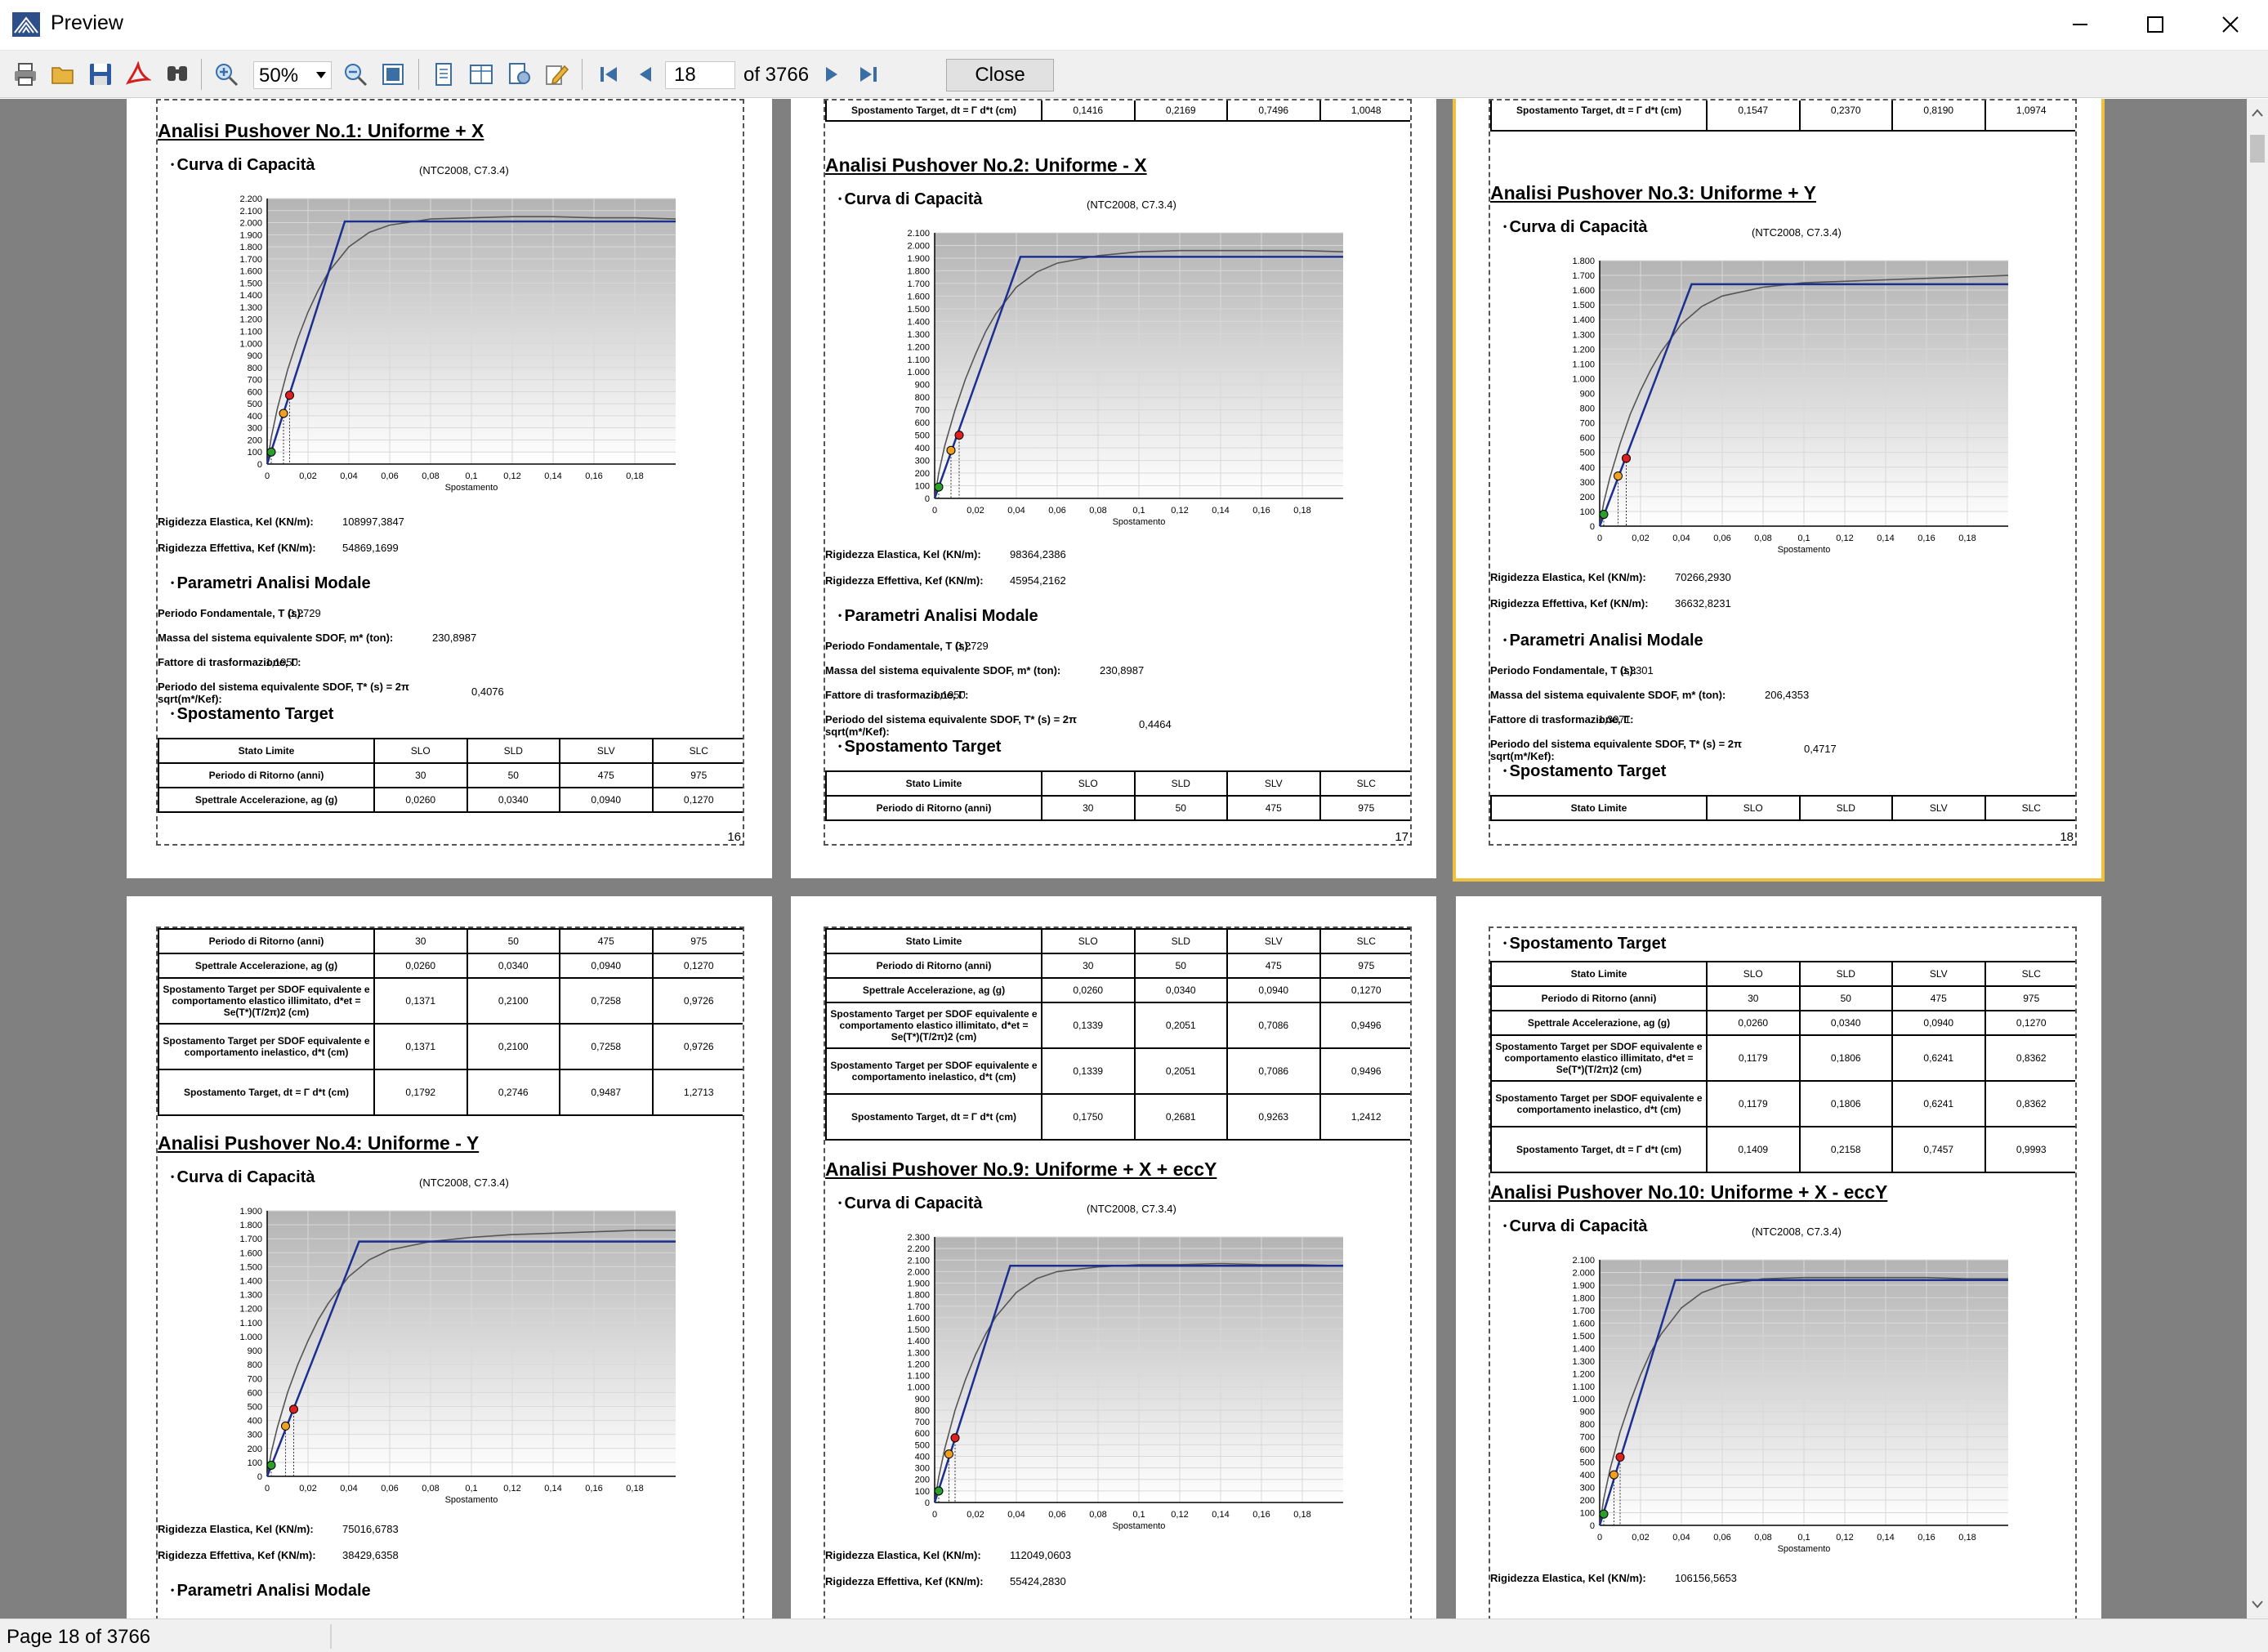 This screenshot has width=2268, height=1652. Describe the element at coordinates (1000, 75) in the screenshot. I see `close-button: Close` at that location.